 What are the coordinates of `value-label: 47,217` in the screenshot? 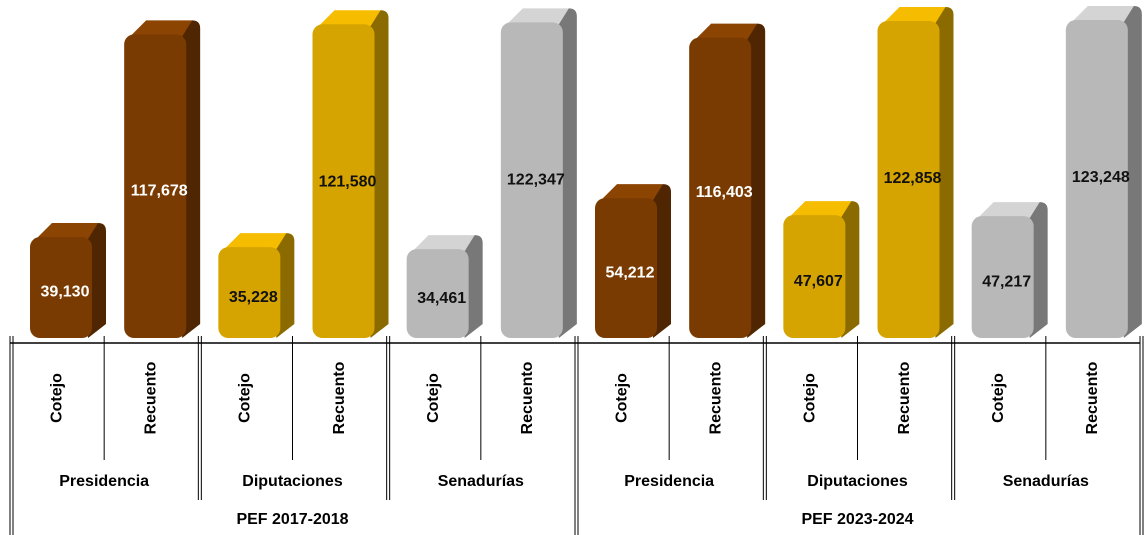 It's located at (1006, 281).